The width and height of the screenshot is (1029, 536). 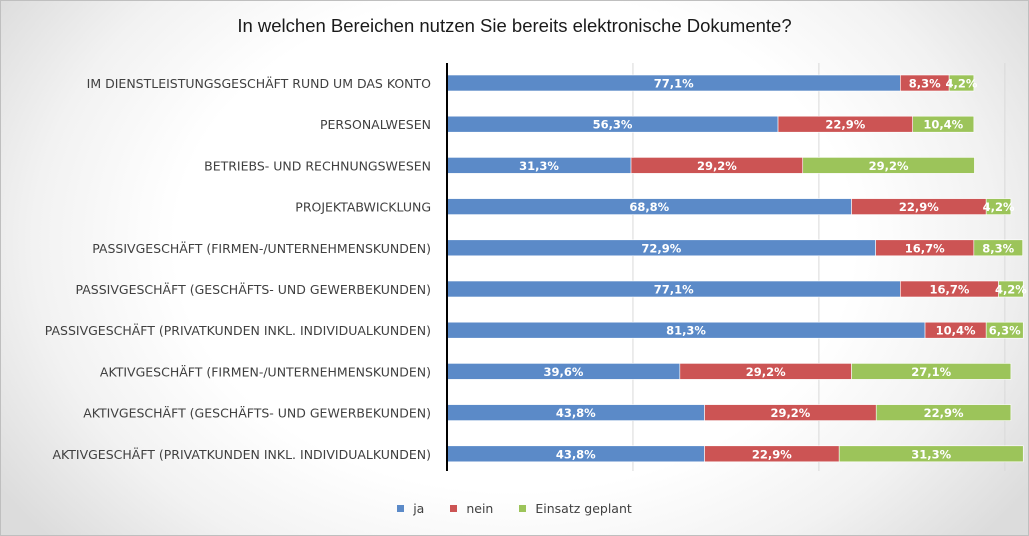 I want to click on chart-legend: ja nein Einsatz geplant, so click(x=514, y=508).